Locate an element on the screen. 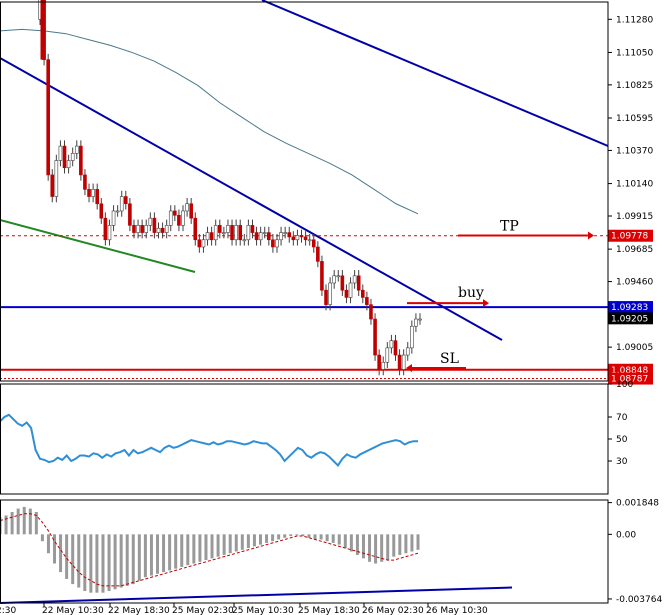 The image size is (667, 615). rsi-line is located at coordinates (209, 440).